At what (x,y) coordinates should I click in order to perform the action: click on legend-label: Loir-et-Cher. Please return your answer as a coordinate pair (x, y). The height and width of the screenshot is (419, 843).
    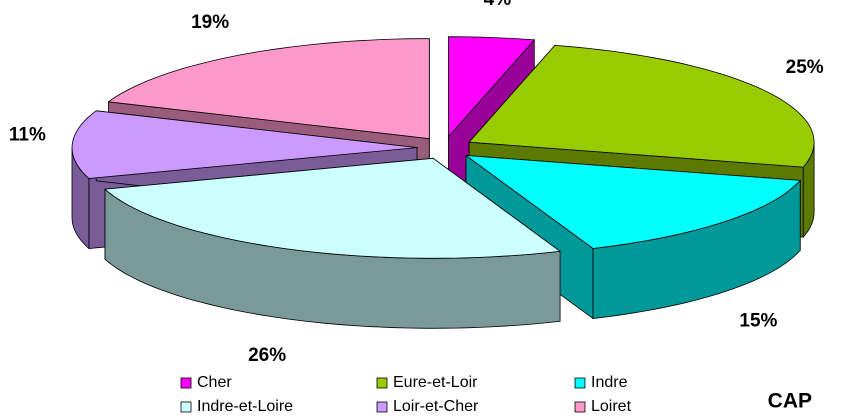
    Looking at the image, I should click on (436, 406).